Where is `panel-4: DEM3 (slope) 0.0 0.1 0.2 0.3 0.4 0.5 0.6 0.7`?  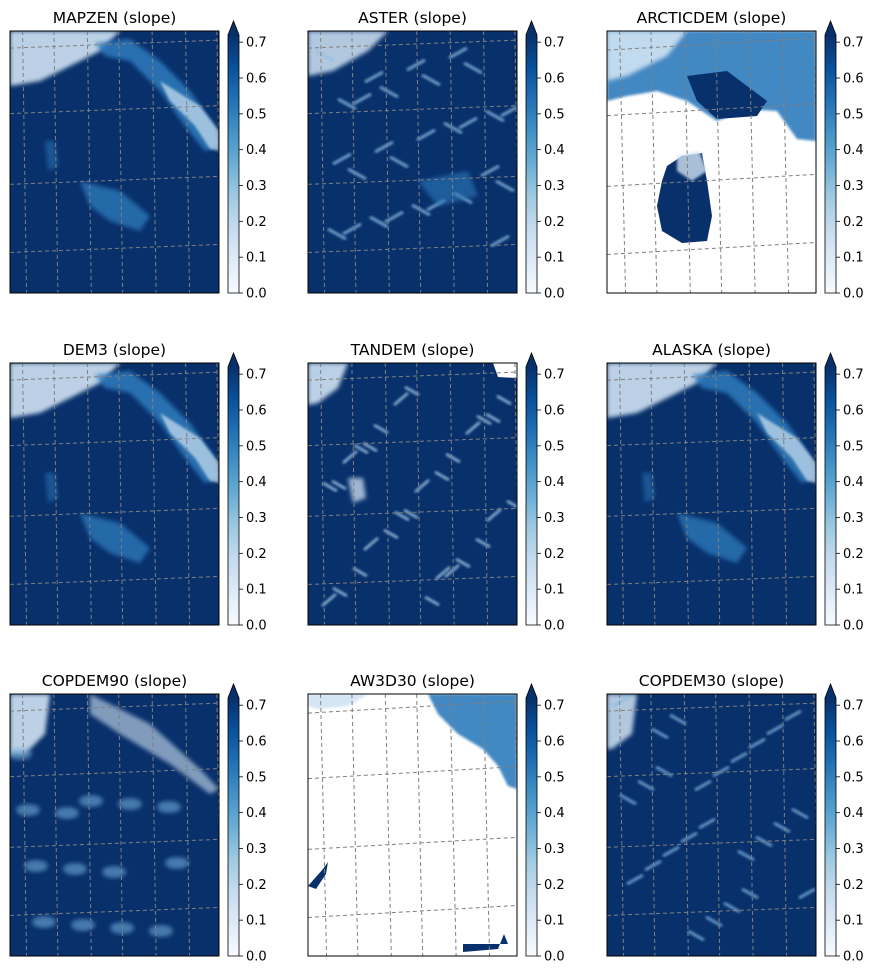
panel-4: DEM3 (slope) 0.0 0.1 0.2 0.3 0.4 0.5 0.6 0.7 is located at coordinates (138, 487).